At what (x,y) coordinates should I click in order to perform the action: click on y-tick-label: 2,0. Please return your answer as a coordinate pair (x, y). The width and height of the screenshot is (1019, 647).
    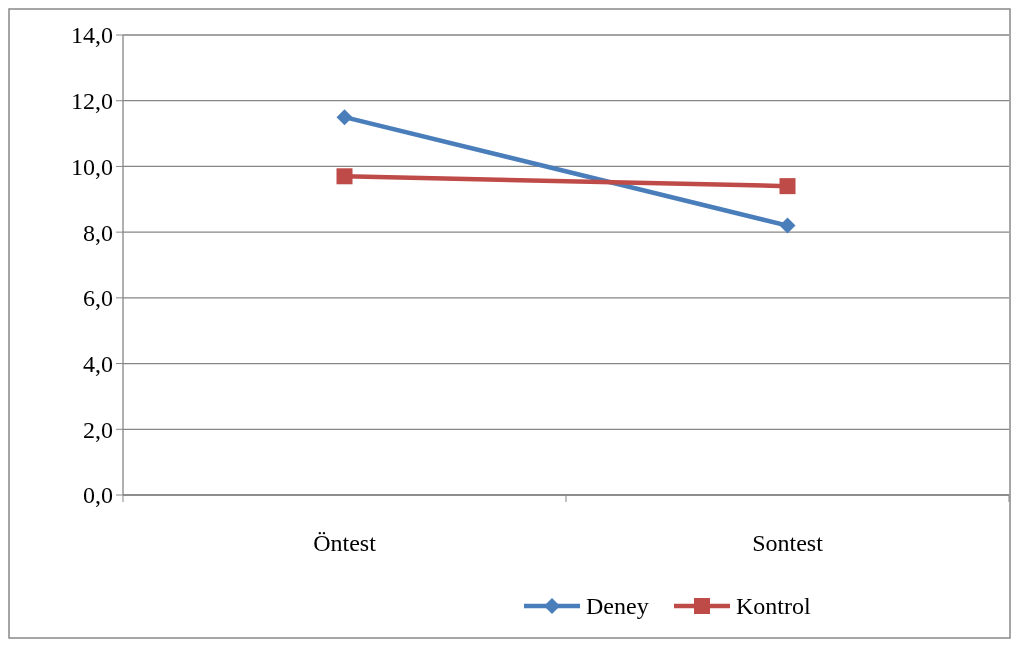
    Looking at the image, I should click on (98, 429).